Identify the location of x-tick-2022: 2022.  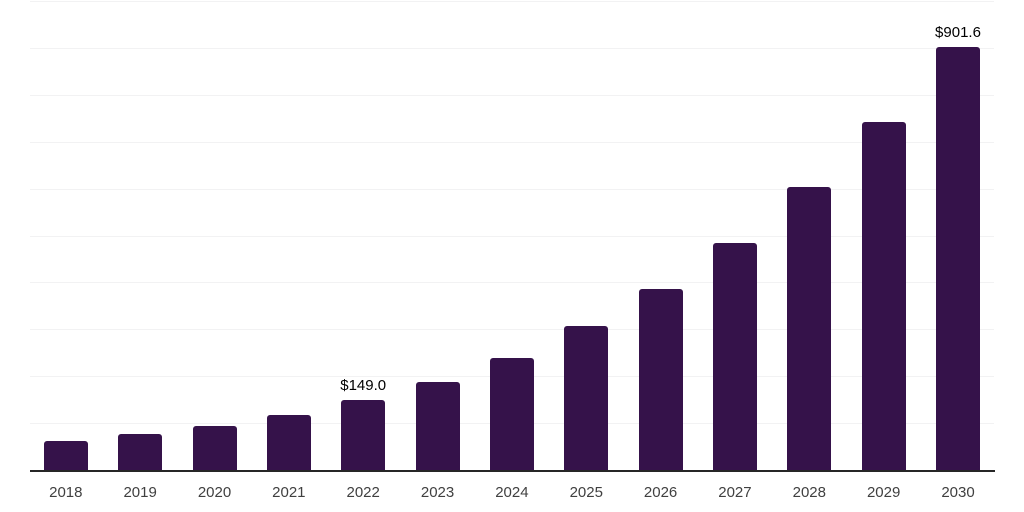
(363, 492).